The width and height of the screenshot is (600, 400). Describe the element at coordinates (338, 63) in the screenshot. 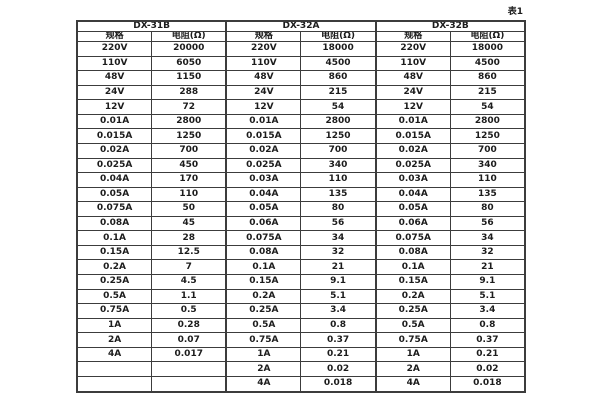

I see `resistance-cell: 4500` at that location.